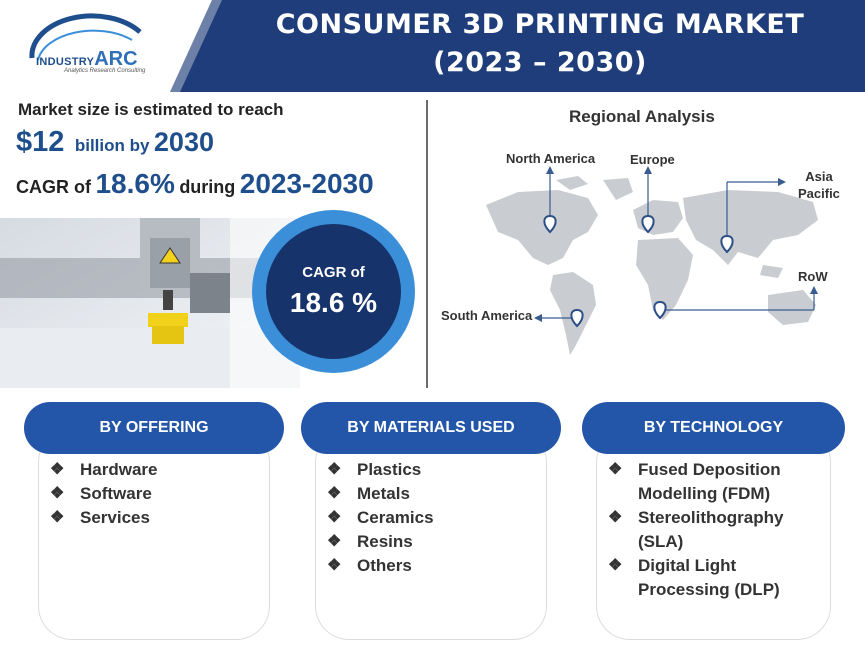 Image resolution: width=865 pixels, height=647 pixels. I want to click on cagr-badge-label: CAGR of, so click(333, 272).